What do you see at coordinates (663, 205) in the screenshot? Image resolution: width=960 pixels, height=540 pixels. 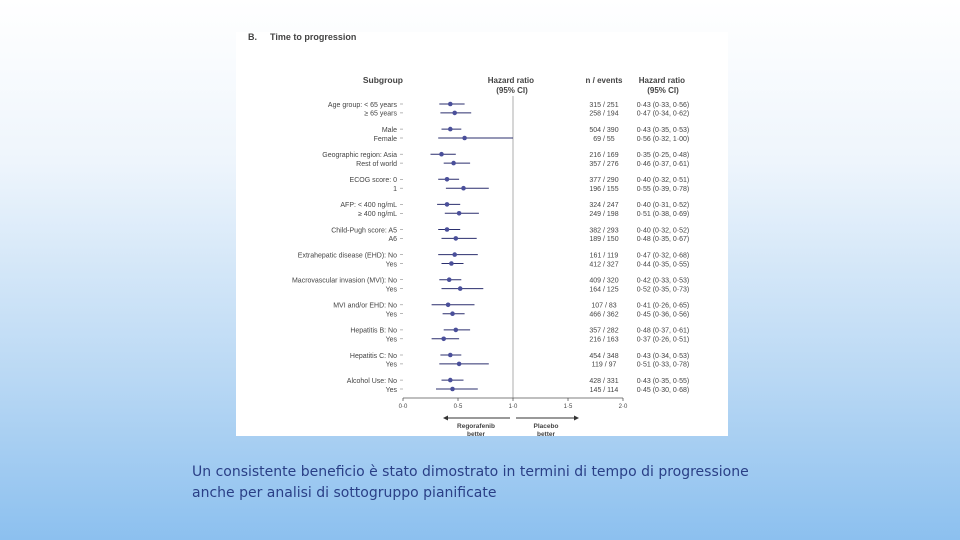 I see `hr-ci-value: 0·40 (0·31, 0·52)` at bounding box center [663, 205].